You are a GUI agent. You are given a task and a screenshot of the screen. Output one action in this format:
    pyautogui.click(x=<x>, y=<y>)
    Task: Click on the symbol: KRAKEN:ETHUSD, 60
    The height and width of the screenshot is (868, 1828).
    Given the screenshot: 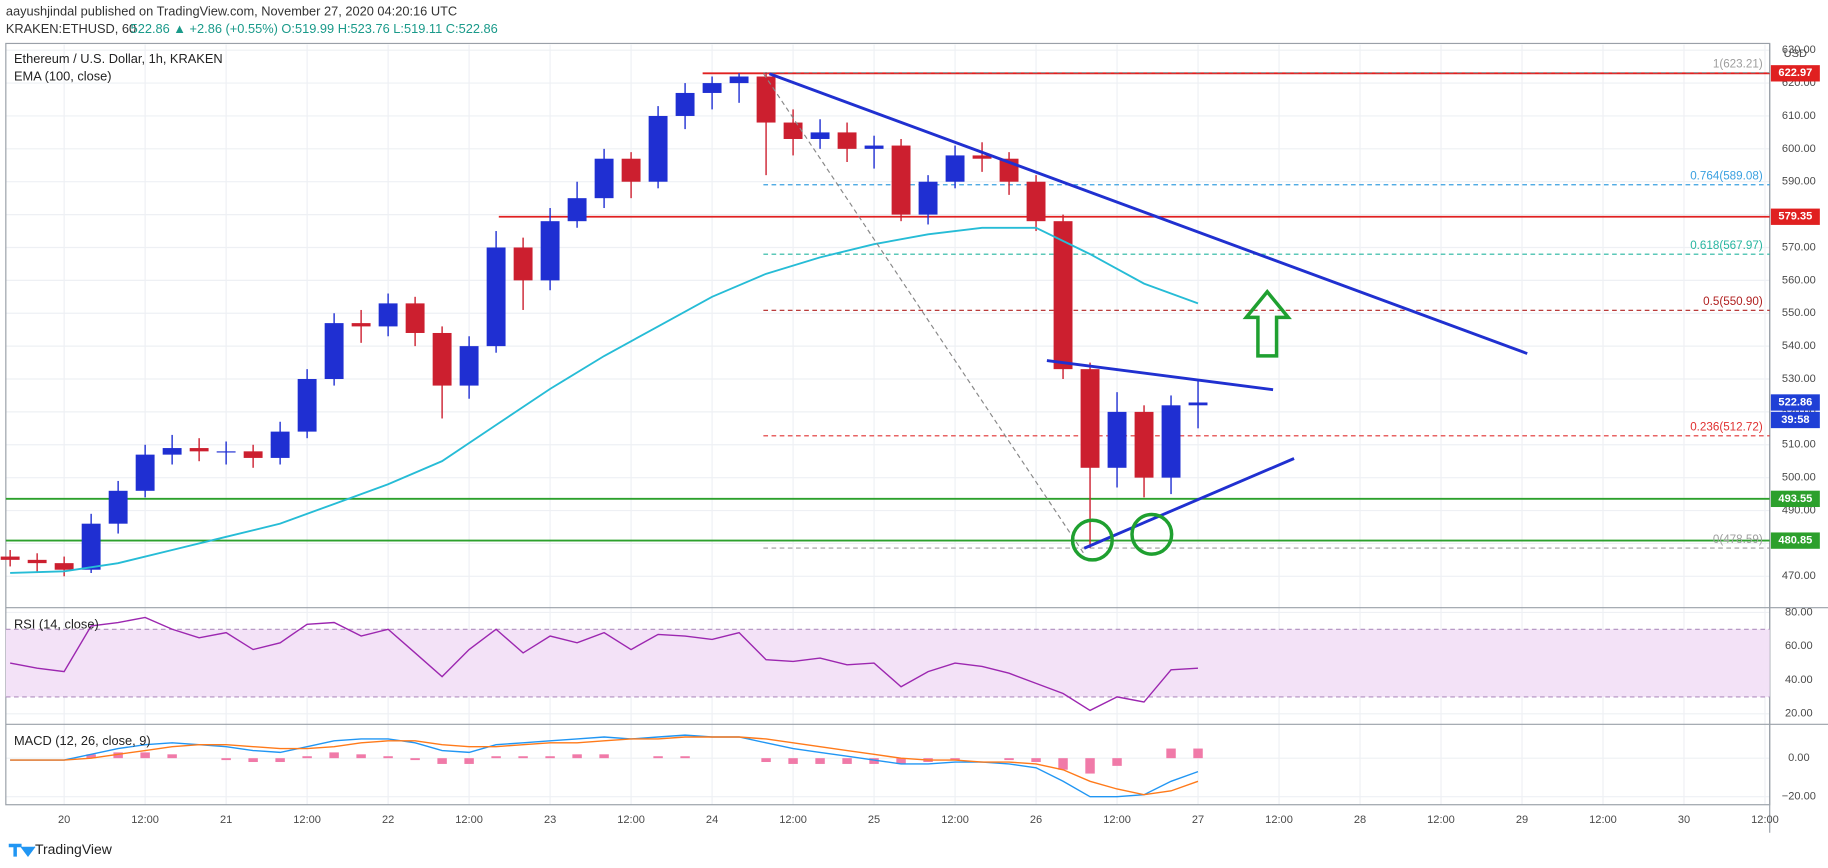 What is the action you would take?
    pyautogui.click(x=71, y=28)
    